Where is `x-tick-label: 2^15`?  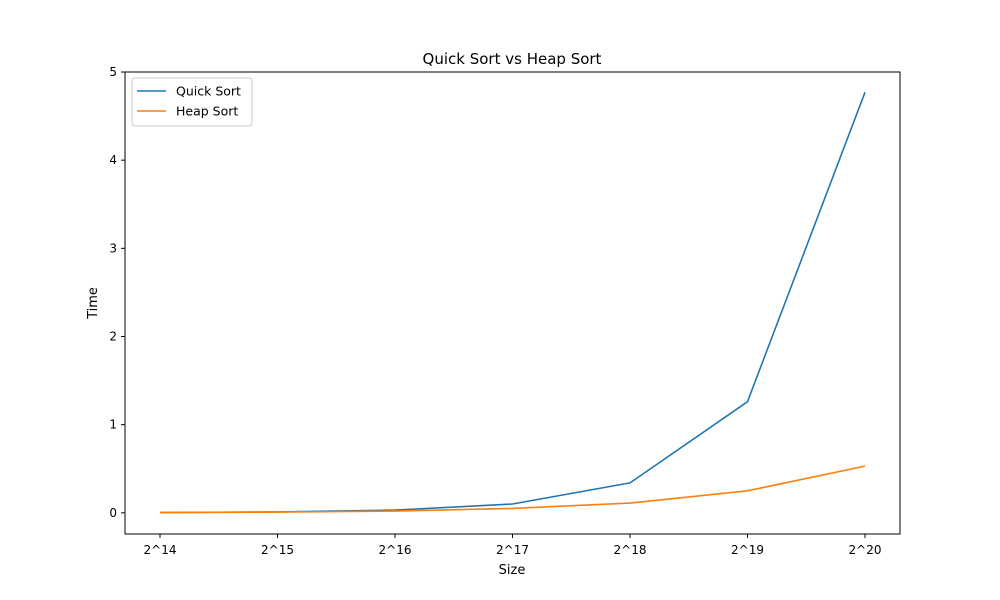 x-tick-label: 2^15 is located at coordinates (277, 550).